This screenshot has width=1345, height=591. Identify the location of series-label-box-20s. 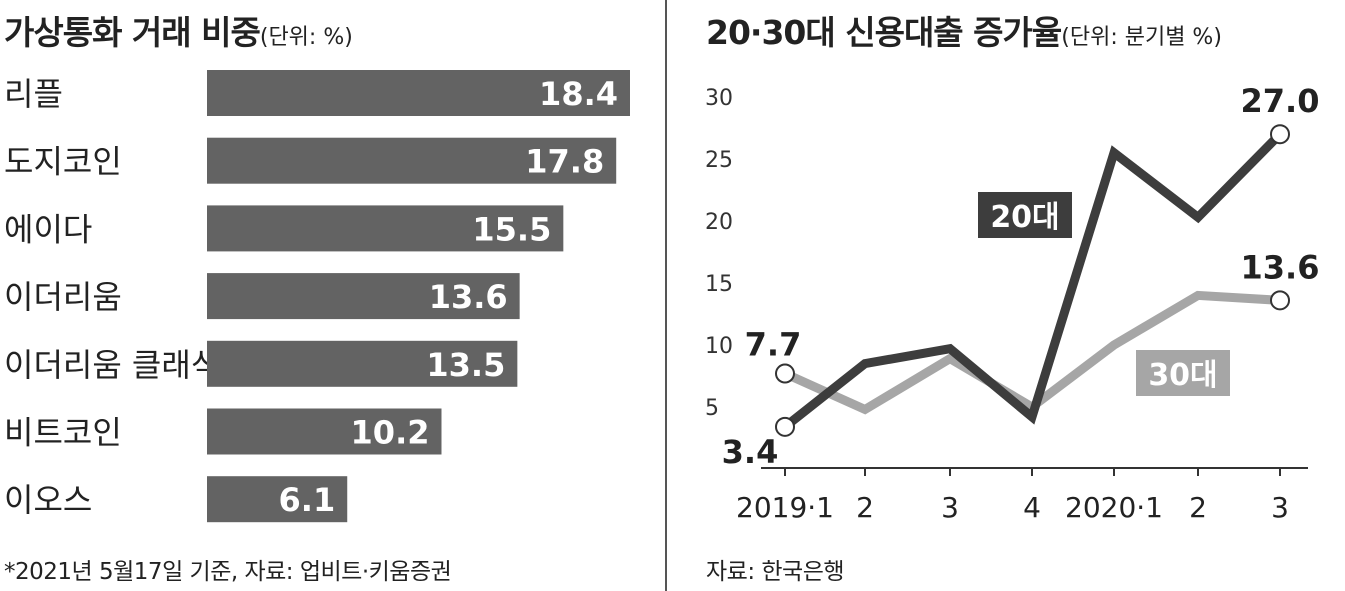
(1025, 215).